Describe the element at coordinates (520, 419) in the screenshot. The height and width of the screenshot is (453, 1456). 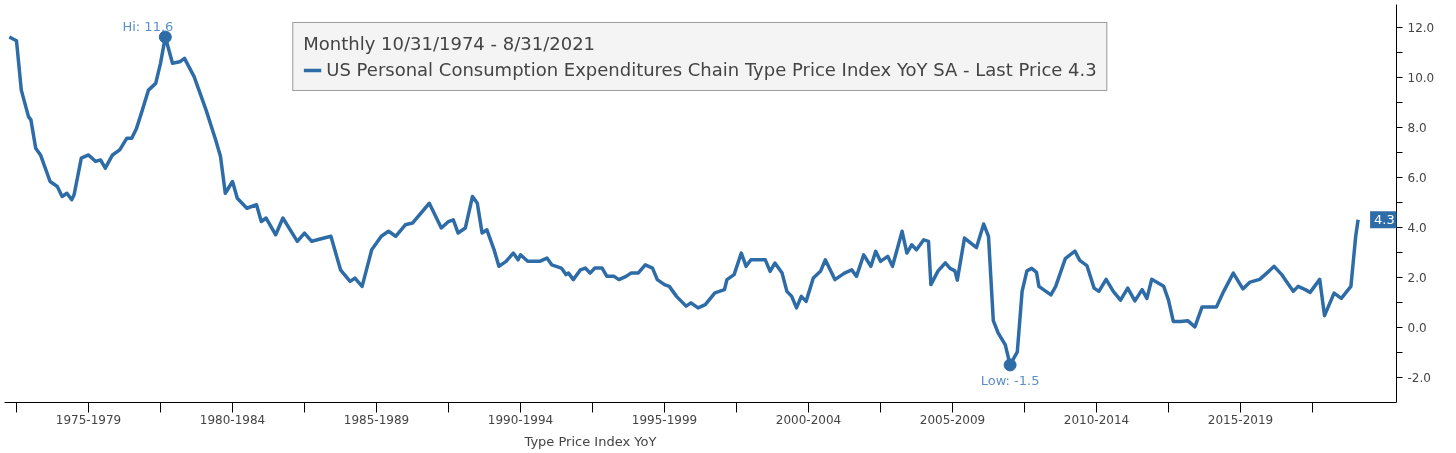
I see `x-tick-label: 1990-1994` at that location.